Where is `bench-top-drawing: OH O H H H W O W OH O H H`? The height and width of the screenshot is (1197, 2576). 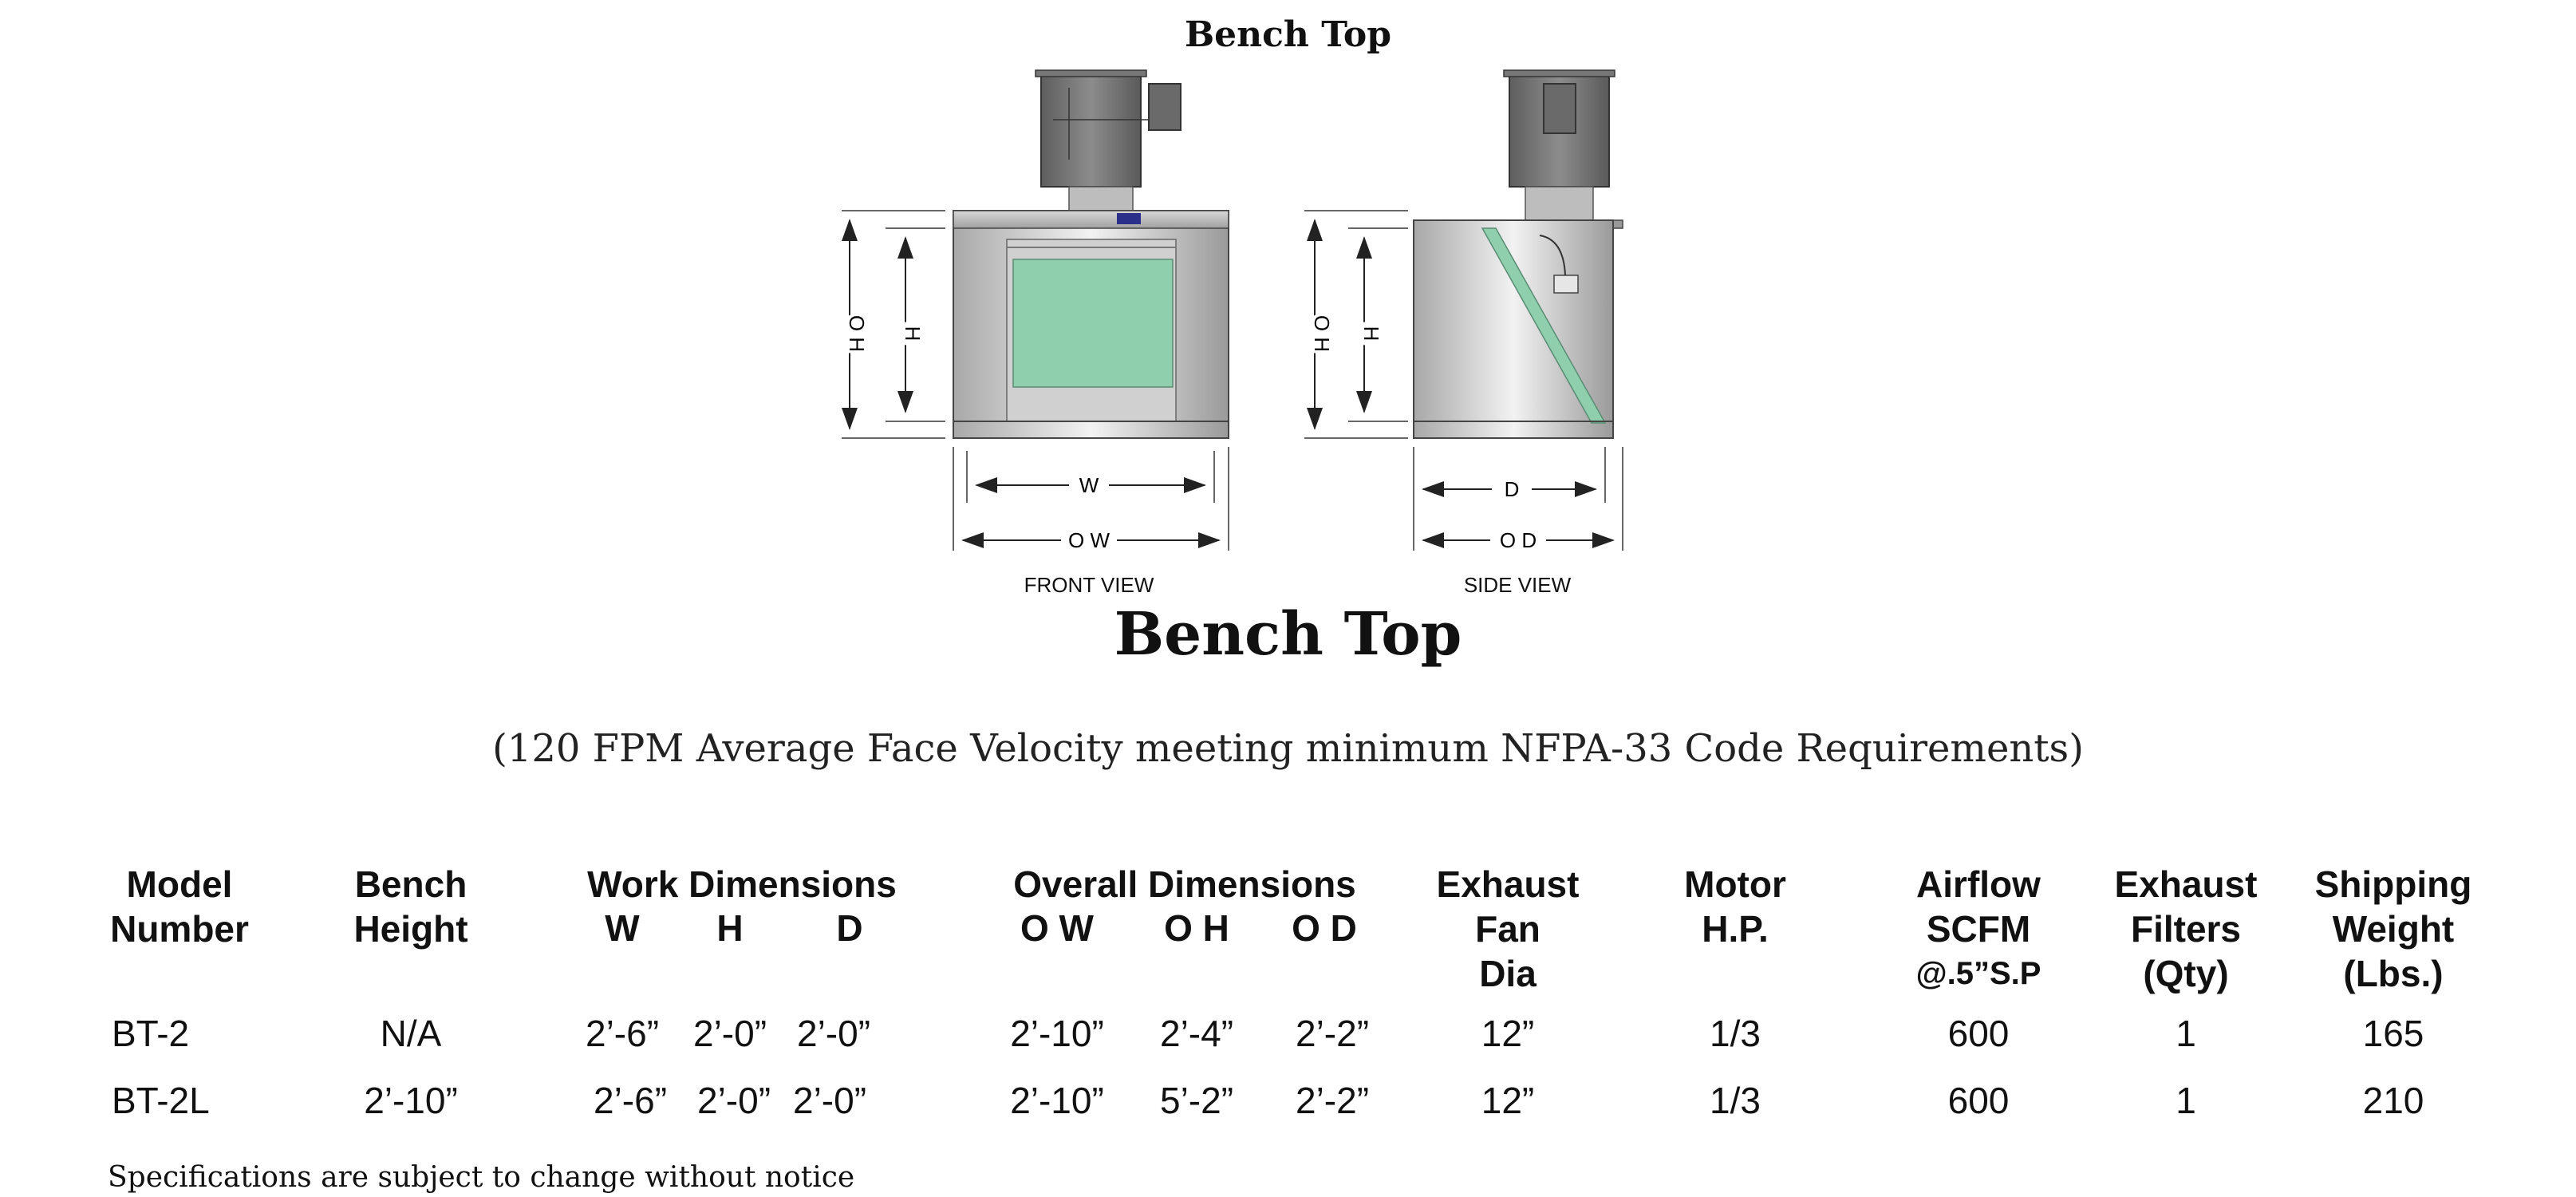
bench-top-drawing: OH O H H H W O W OH O H H is located at coordinates (1231, 310).